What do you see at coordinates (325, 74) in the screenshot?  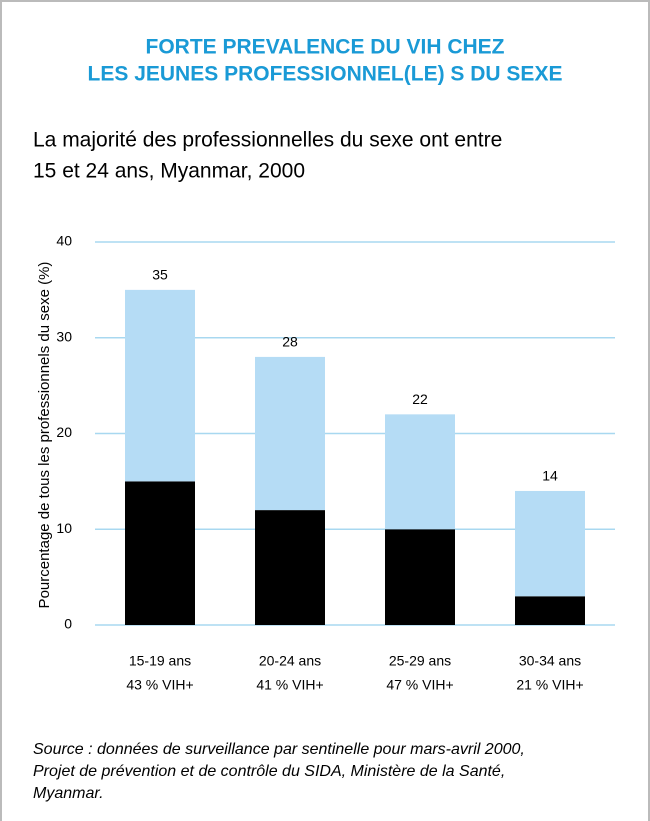 I see `chart-title: LES JEUNES PROFESSIONNEL(LE) S DU SEXE` at bounding box center [325, 74].